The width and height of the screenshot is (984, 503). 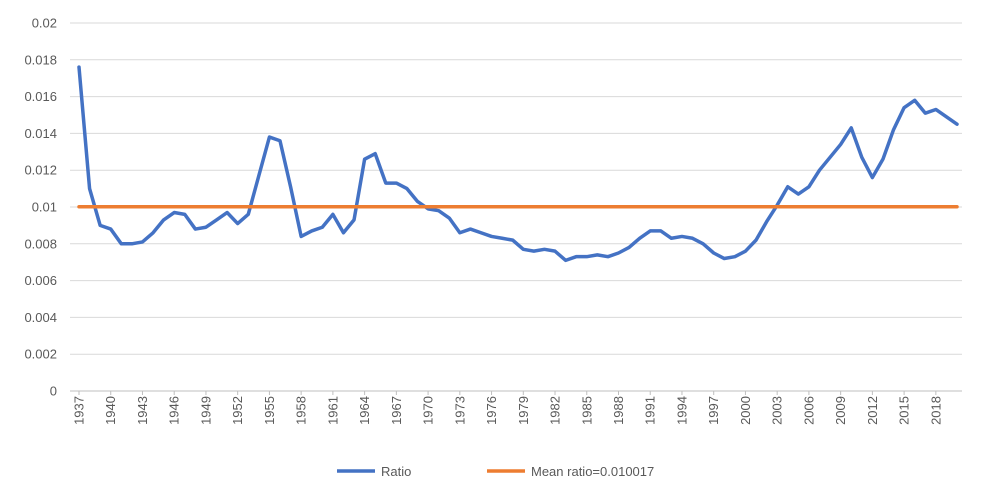 What do you see at coordinates (237, 410) in the screenshot?
I see `x-tick-label: 1952` at bounding box center [237, 410].